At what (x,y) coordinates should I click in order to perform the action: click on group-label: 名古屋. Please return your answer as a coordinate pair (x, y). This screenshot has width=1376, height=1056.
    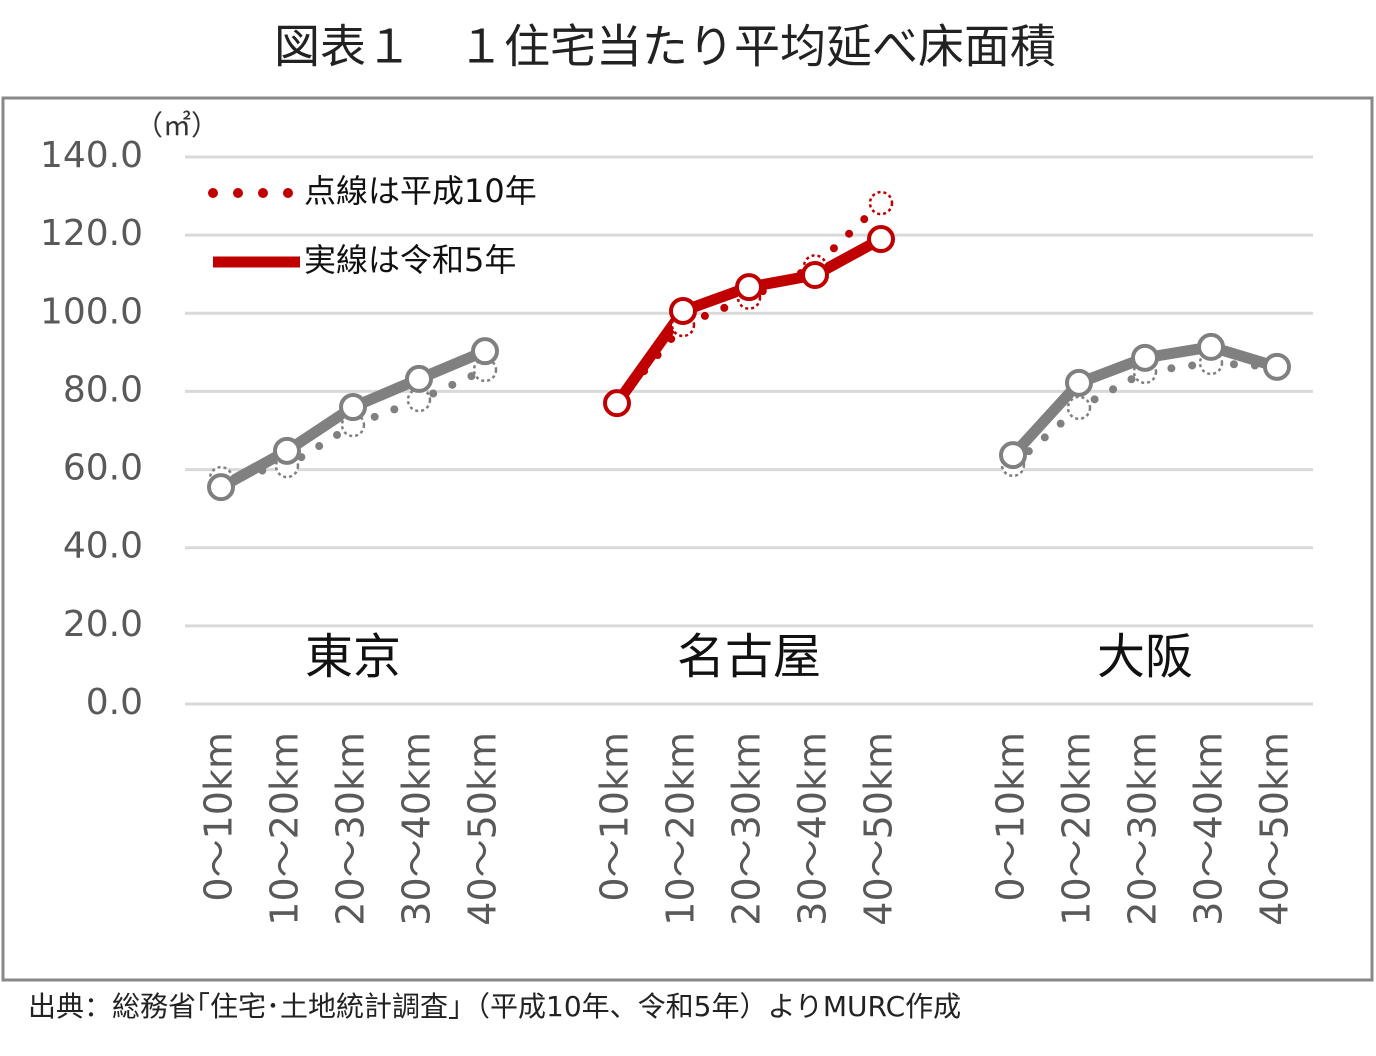
    Looking at the image, I should click on (749, 657).